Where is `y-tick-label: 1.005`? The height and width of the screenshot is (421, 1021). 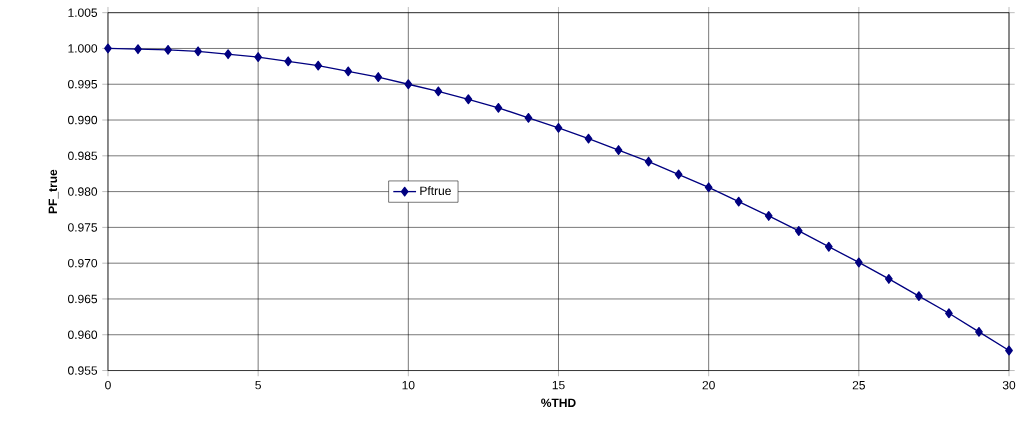 y-tick-label: 1.005 is located at coordinates (83, 12).